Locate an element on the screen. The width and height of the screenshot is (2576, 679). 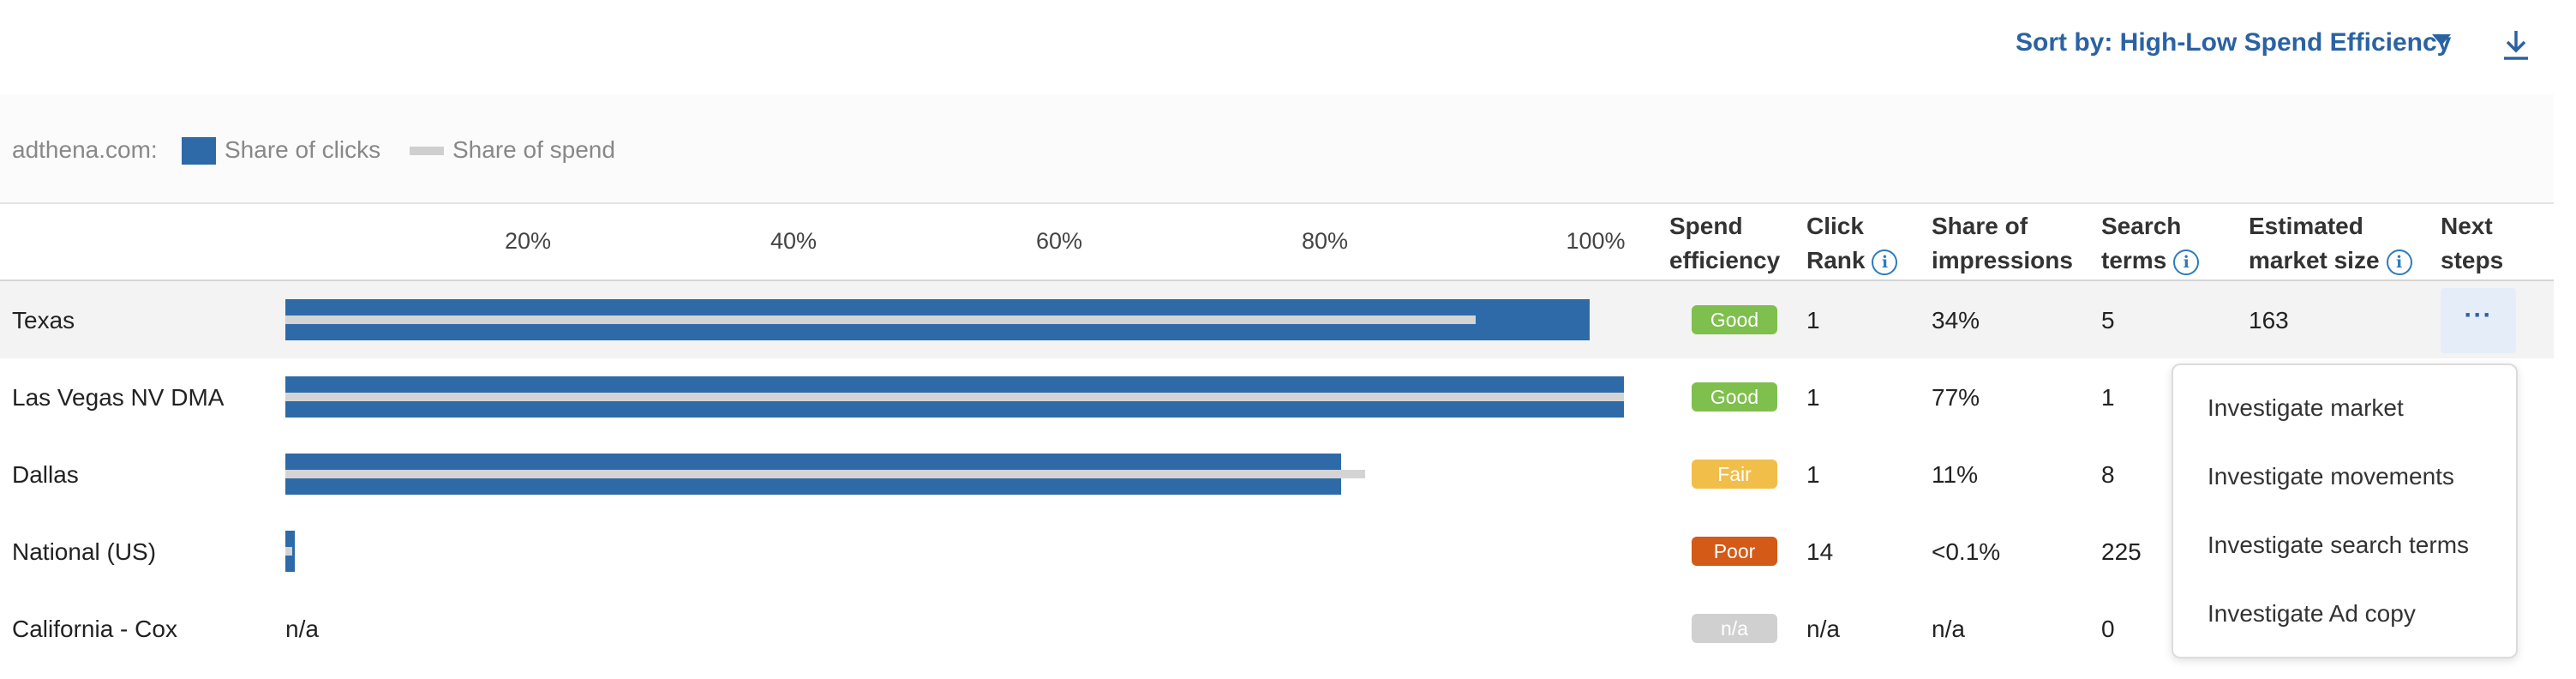
share-of-clicks-swatch is located at coordinates (199, 151).